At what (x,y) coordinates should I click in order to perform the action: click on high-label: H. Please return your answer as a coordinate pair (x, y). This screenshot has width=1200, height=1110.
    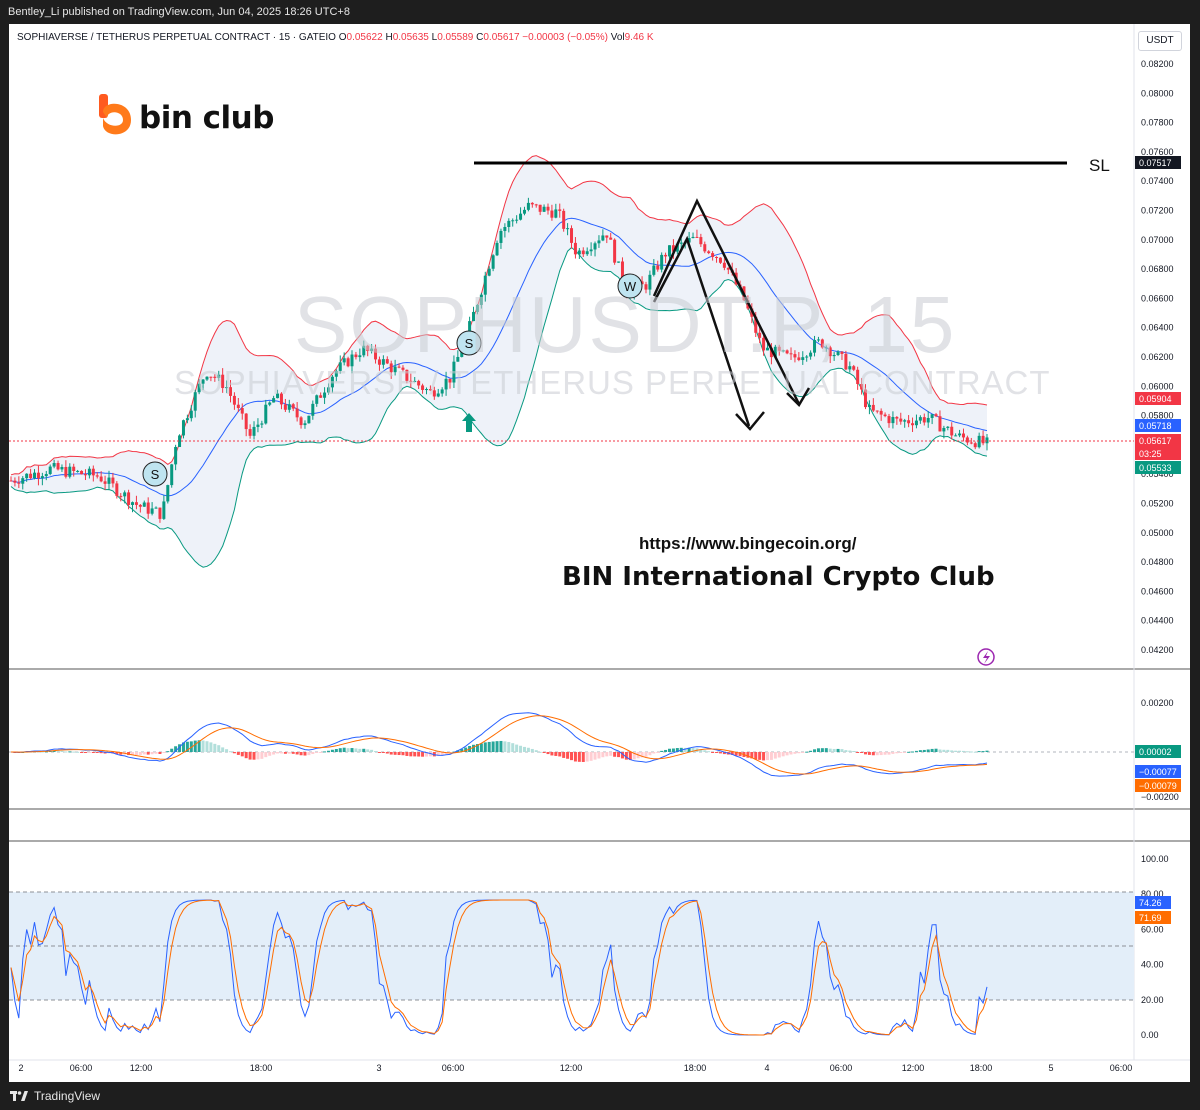
    Looking at the image, I should click on (389, 37).